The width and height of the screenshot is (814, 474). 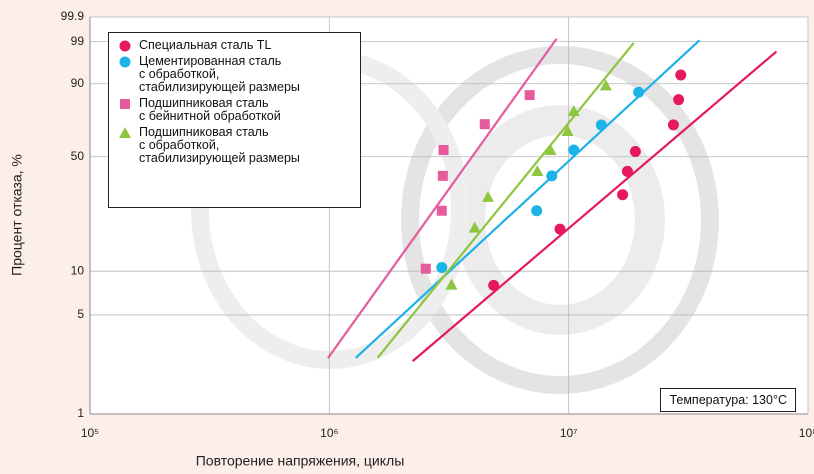 I want to click on y-tick-label: 10, so click(x=78, y=270).